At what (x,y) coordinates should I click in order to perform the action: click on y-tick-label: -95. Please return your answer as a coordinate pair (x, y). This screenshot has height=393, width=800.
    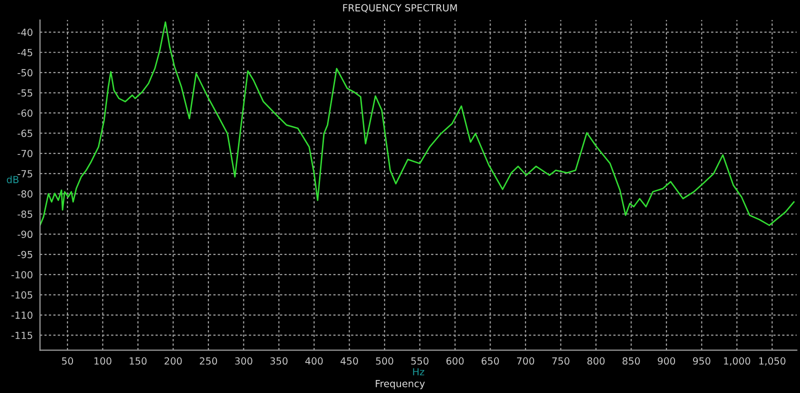
    Looking at the image, I should click on (25, 254).